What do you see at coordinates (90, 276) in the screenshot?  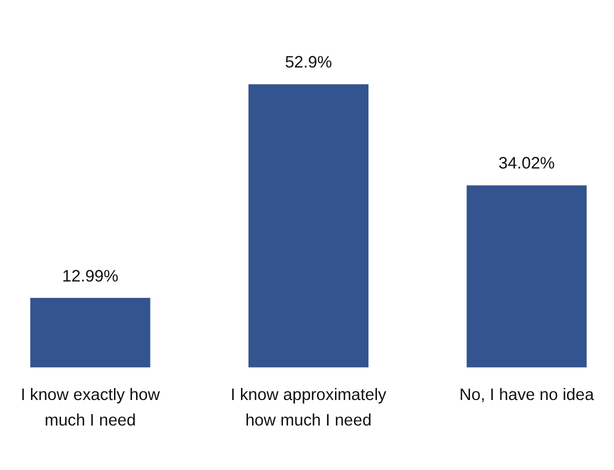 I see `data-label: 12.99%` at bounding box center [90, 276].